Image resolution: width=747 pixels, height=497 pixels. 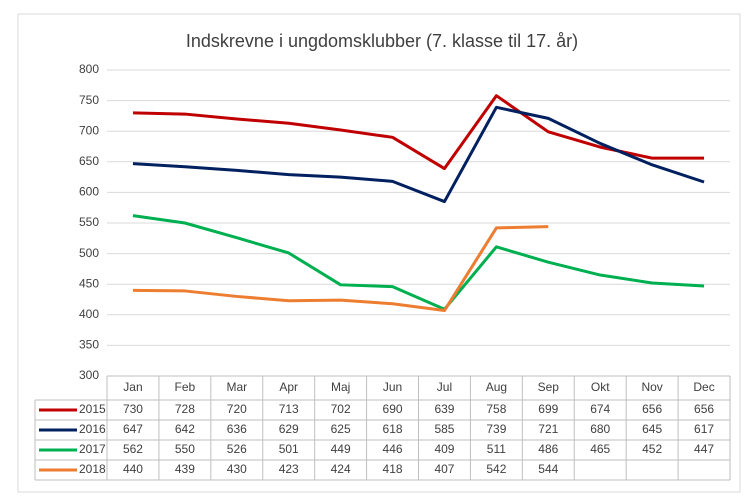 What do you see at coordinates (89, 314) in the screenshot?
I see `y-tick-label: 400` at bounding box center [89, 314].